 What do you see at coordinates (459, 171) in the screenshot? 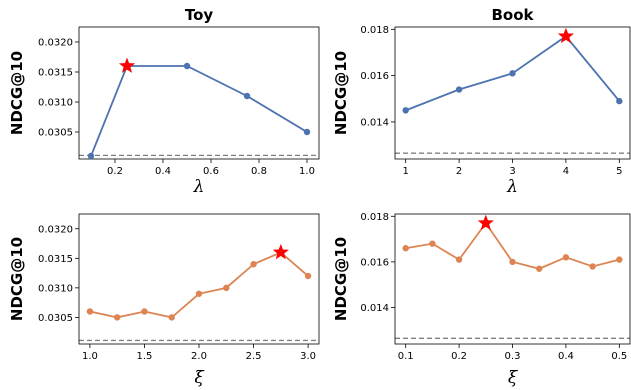
I see `x-tick-label: 2` at bounding box center [459, 171].